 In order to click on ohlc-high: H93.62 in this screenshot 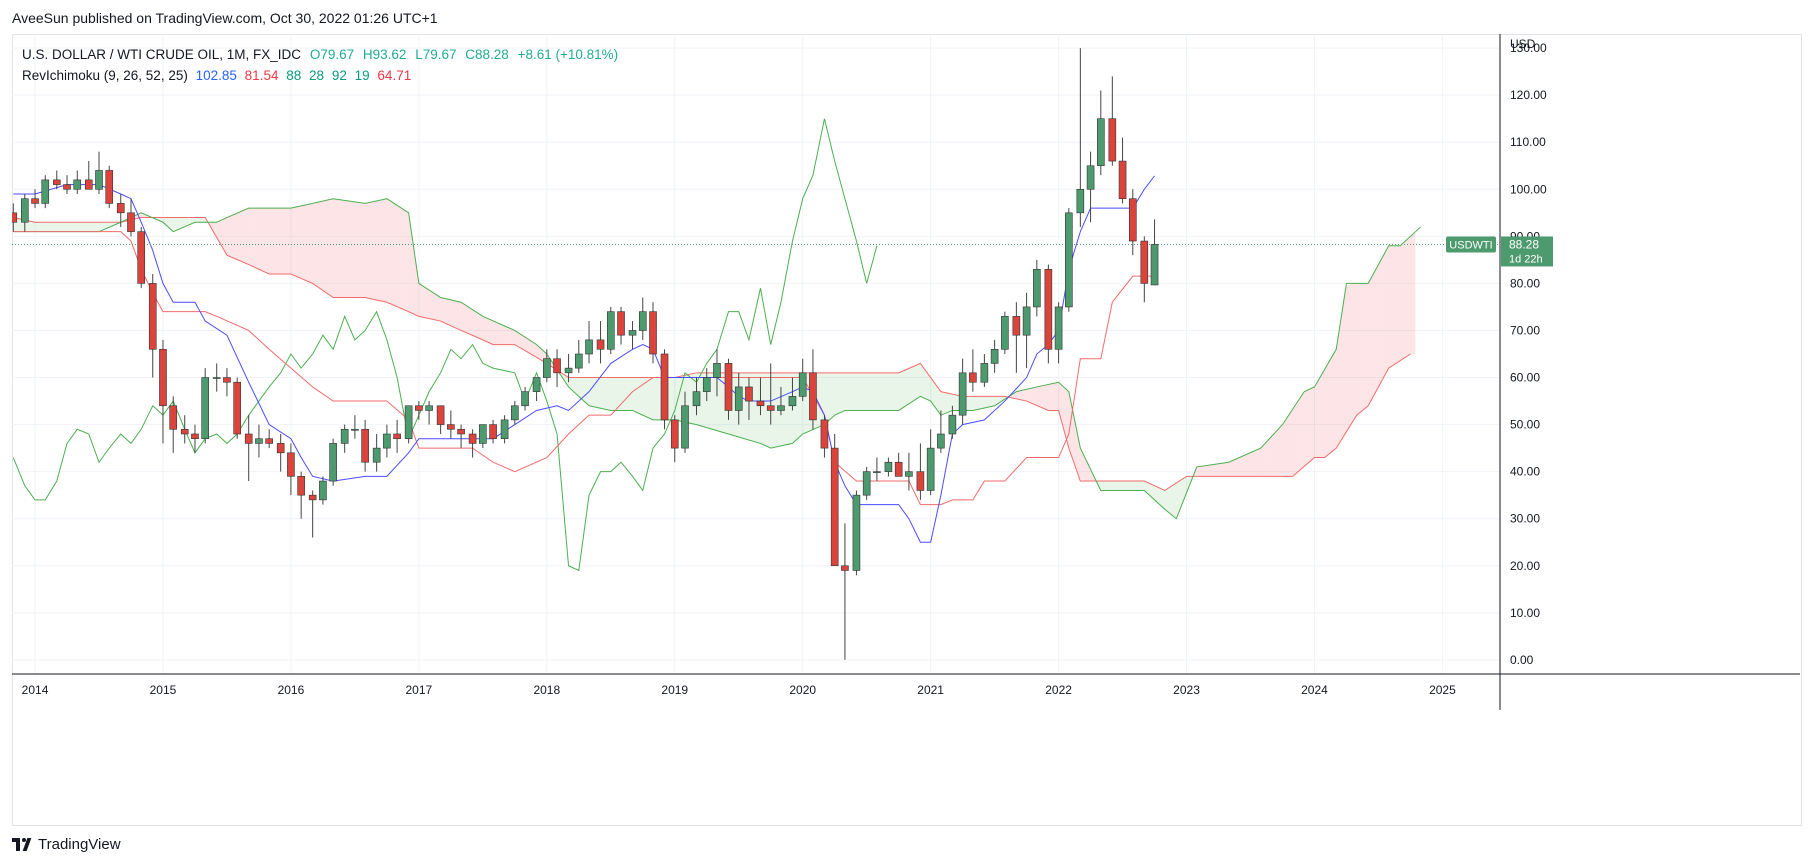, I will do `click(384, 54)`.